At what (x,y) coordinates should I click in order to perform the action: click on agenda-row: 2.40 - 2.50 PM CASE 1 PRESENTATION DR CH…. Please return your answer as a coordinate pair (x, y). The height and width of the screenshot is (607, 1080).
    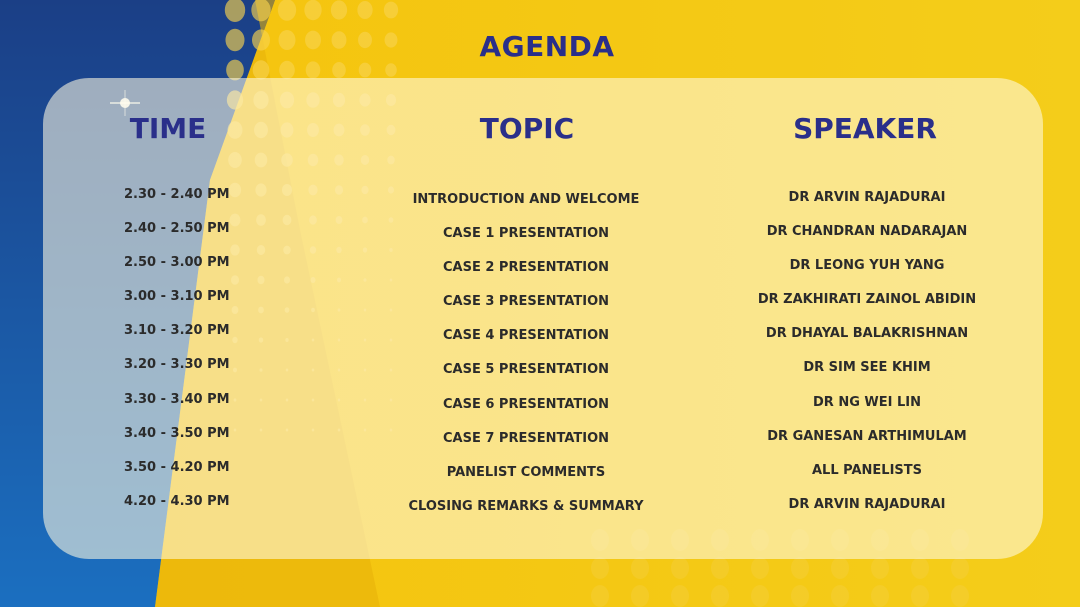
    Looking at the image, I should click on (540, 238).